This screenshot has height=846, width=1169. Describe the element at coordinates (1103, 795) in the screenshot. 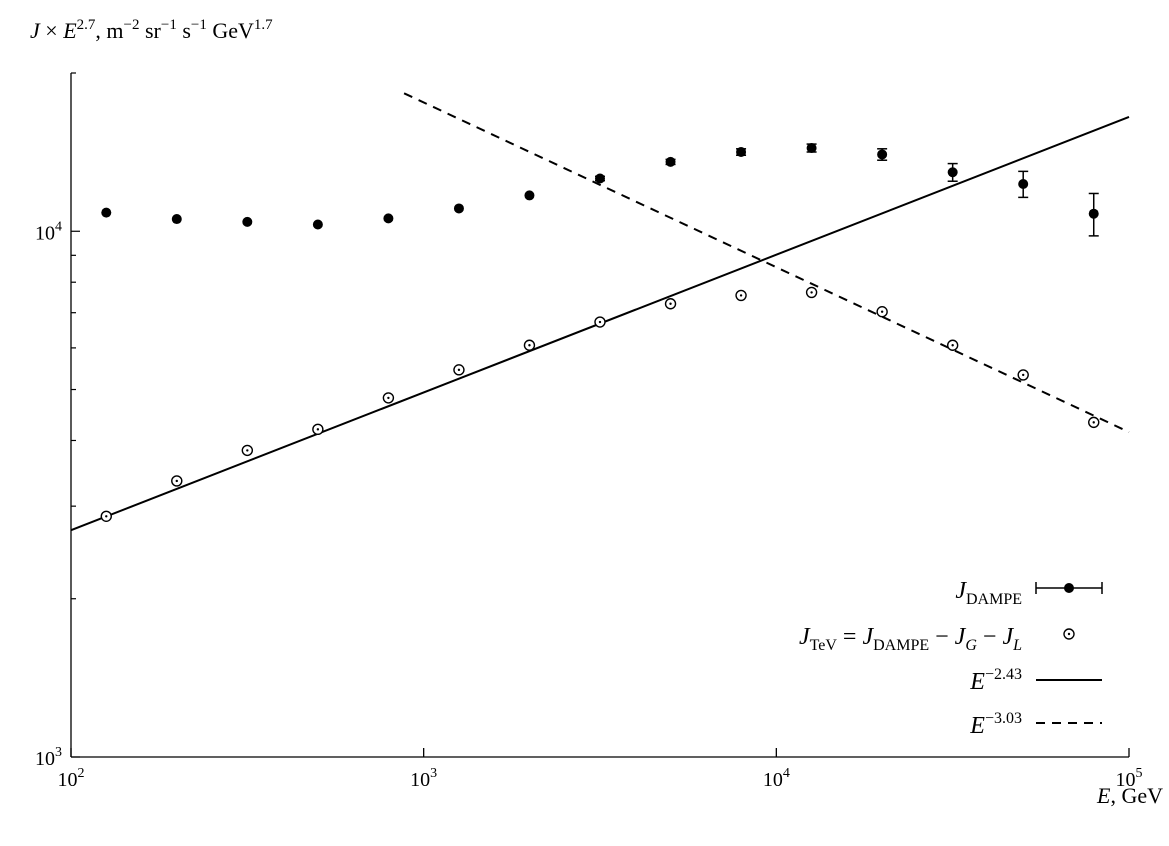

I see `x-label-e: E` at that location.